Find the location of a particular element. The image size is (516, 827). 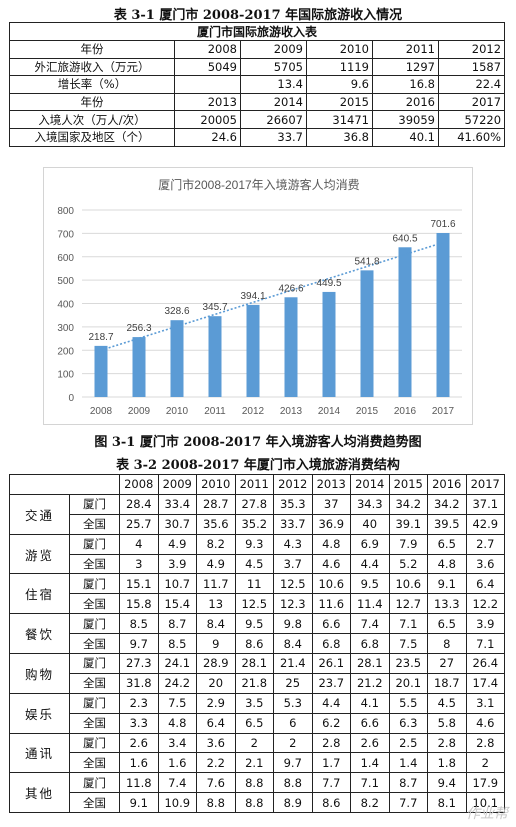

table1-cell: 33.7 is located at coordinates (273, 137).